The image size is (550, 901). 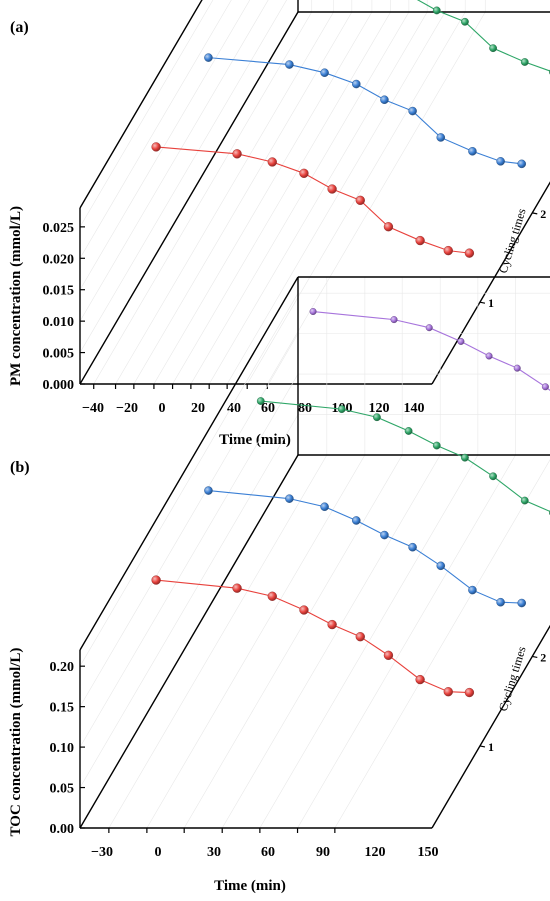 What do you see at coordinates (59, 259) in the screenshot?
I see `y-tick-label: 0.020` at bounding box center [59, 259].